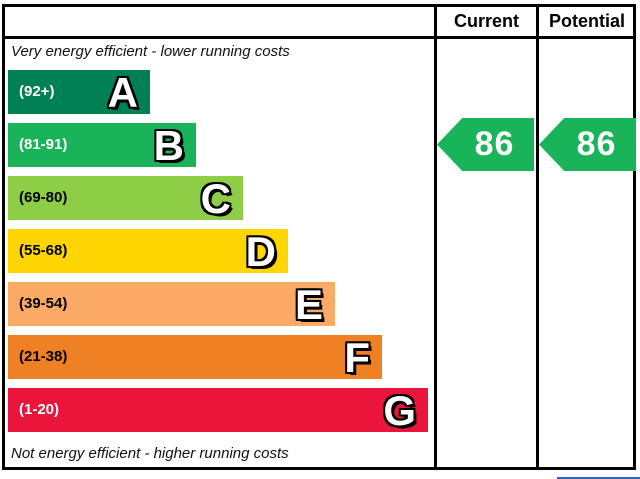 This screenshot has width=640, height=479. What do you see at coordinates (537, 237) in the screenshot?
I see `column-divider-potential` at bounding box center [537, 237].